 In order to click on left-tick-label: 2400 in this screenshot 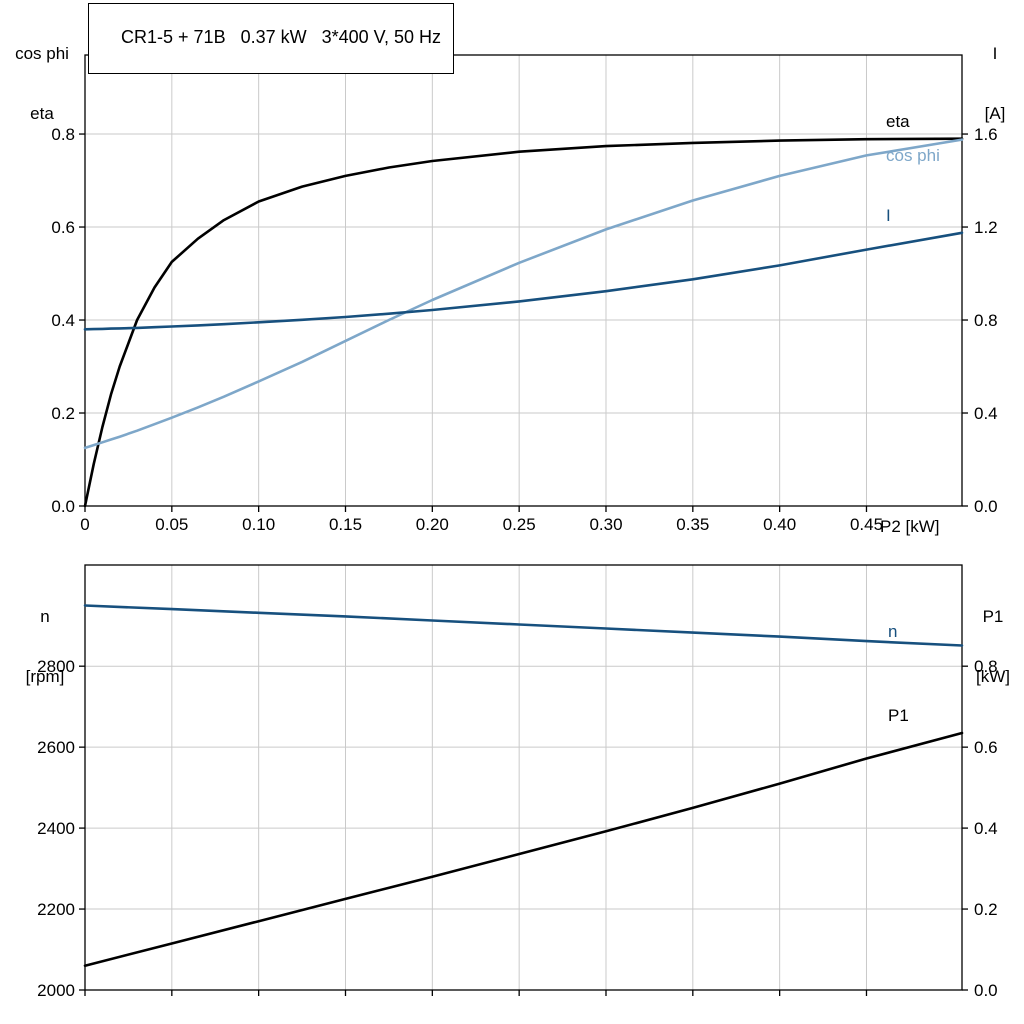, I will do `click(56, 828)`.